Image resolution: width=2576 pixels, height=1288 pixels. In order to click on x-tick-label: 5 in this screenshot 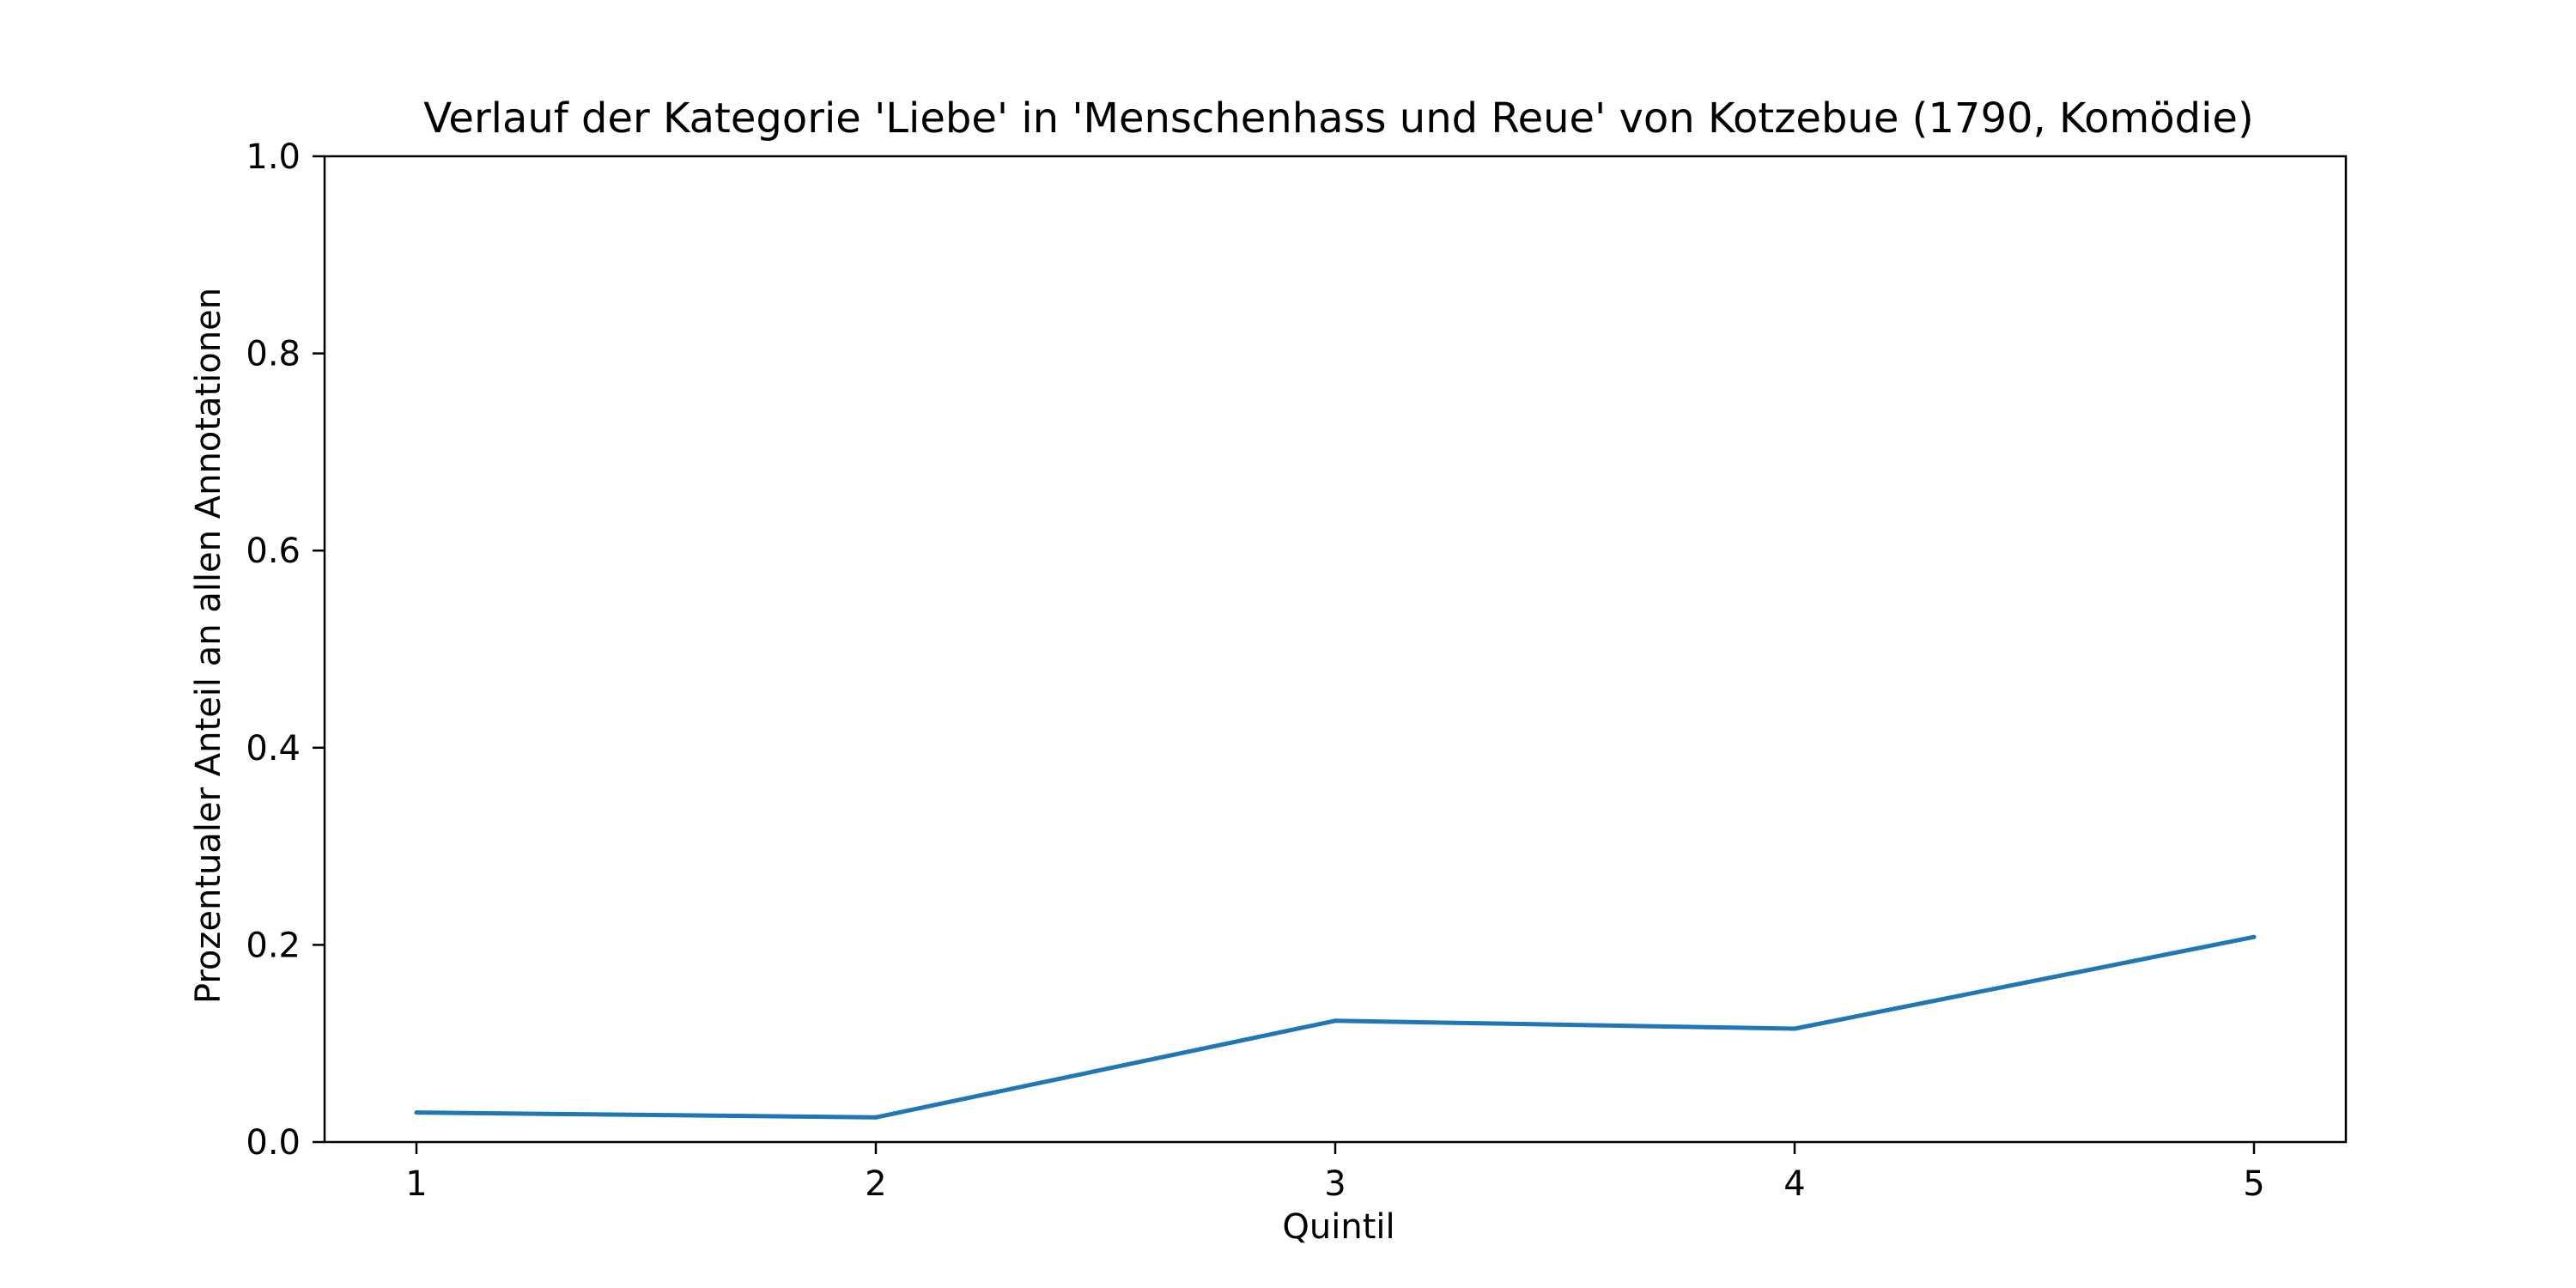, I will do `click(2253, 1184)`.